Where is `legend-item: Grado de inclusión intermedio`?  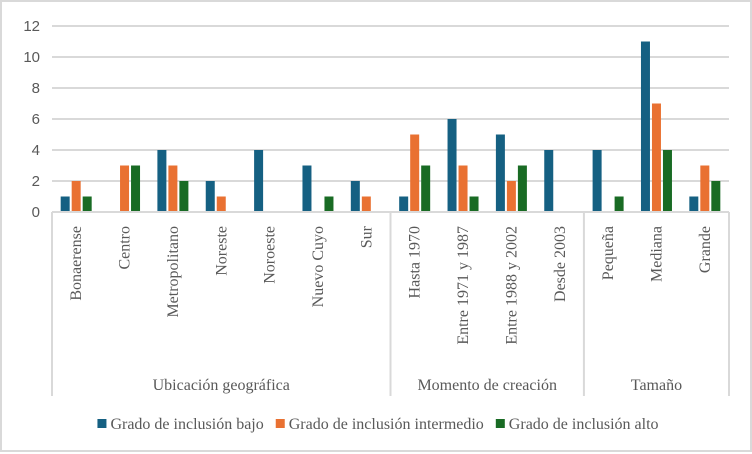 legend-item: Grado de inclusión intermedio is located at coordinates (379, 424).